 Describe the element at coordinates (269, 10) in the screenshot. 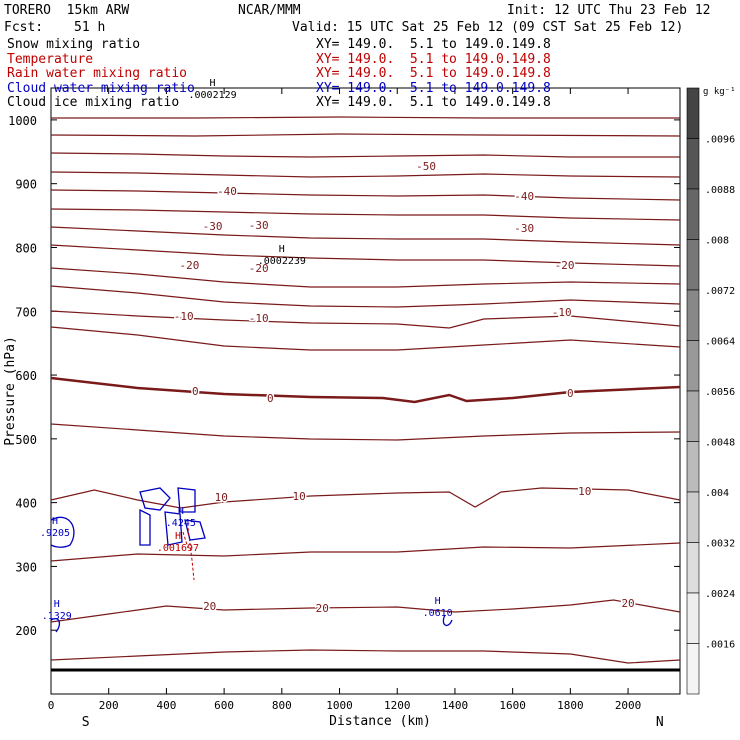

I see `org-label: NCAR/MMM` at that location.